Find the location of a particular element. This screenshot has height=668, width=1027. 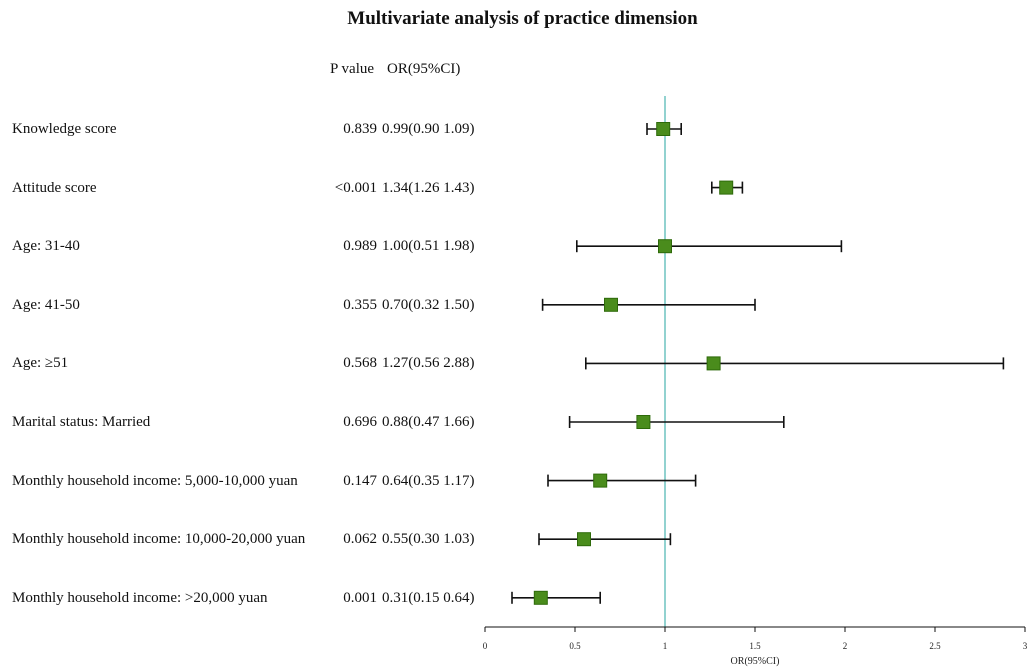

row-label: Knowledge score is located at coordinates (64, 129).